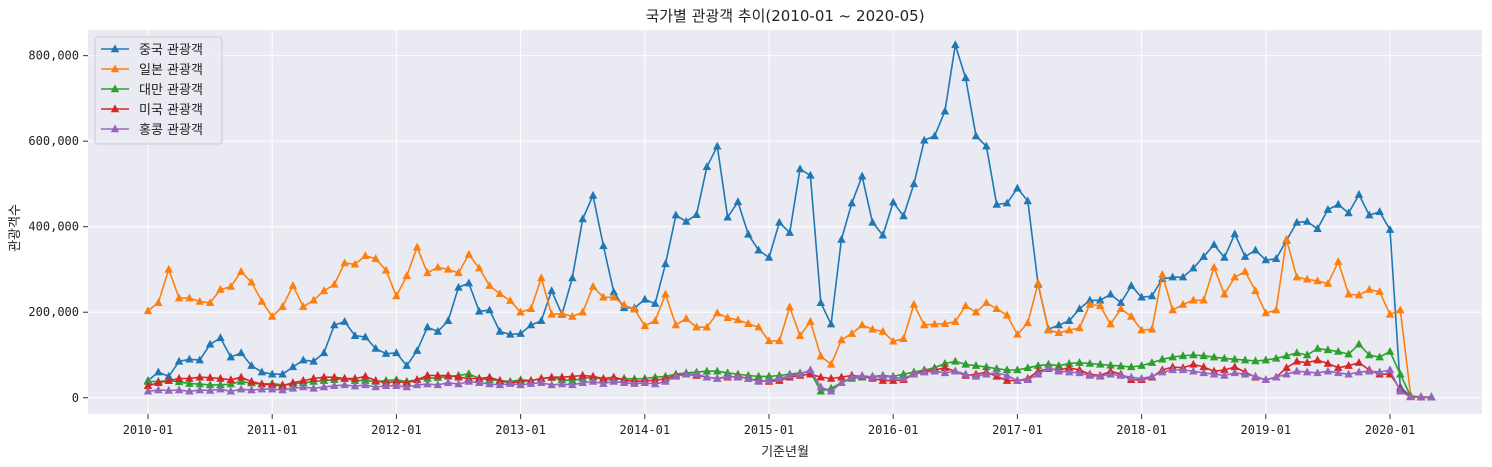 The height and width of the screenshot is (467, 1492). What do you see at coordinates (1390, 430) in the screenshot?
I see `x-tick-label: 2020-01` at bounding box center [1390, 430].